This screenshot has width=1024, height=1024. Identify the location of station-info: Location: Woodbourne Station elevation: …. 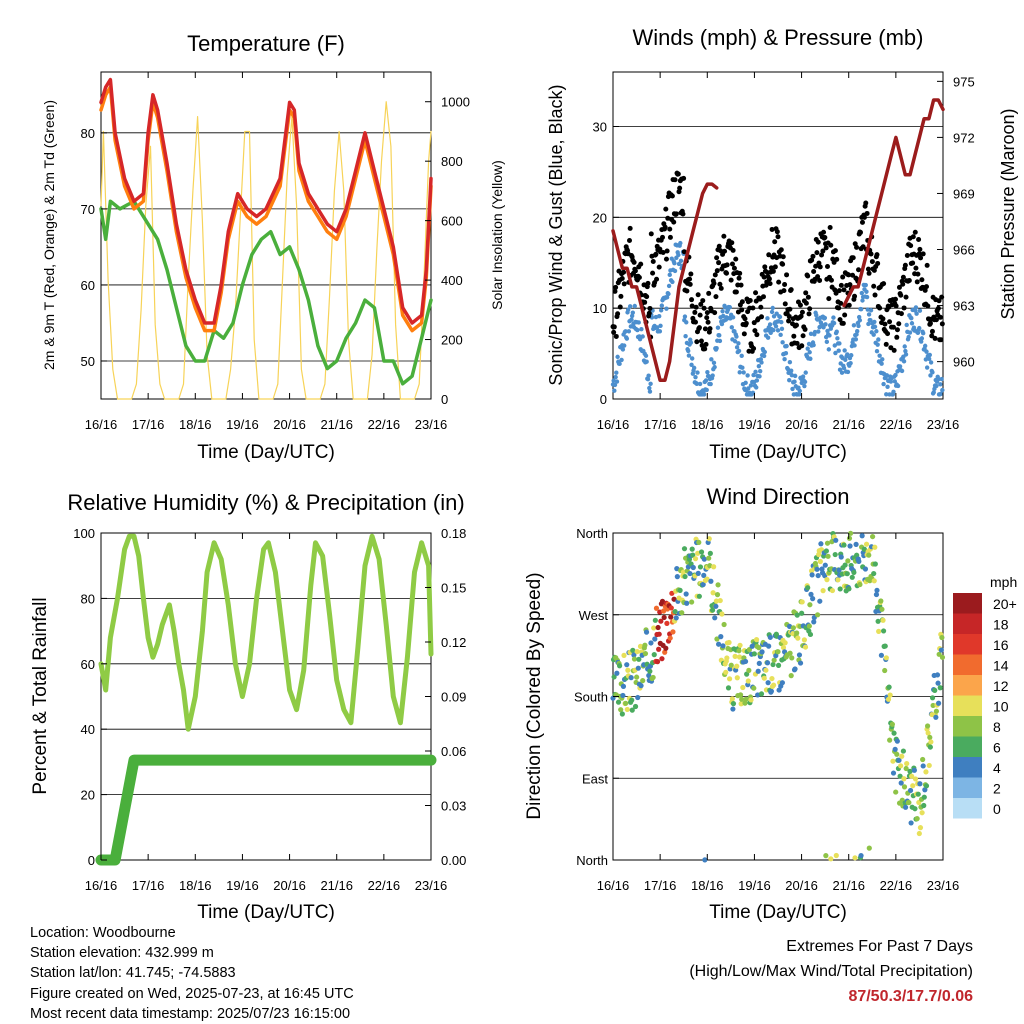
(192, 973).